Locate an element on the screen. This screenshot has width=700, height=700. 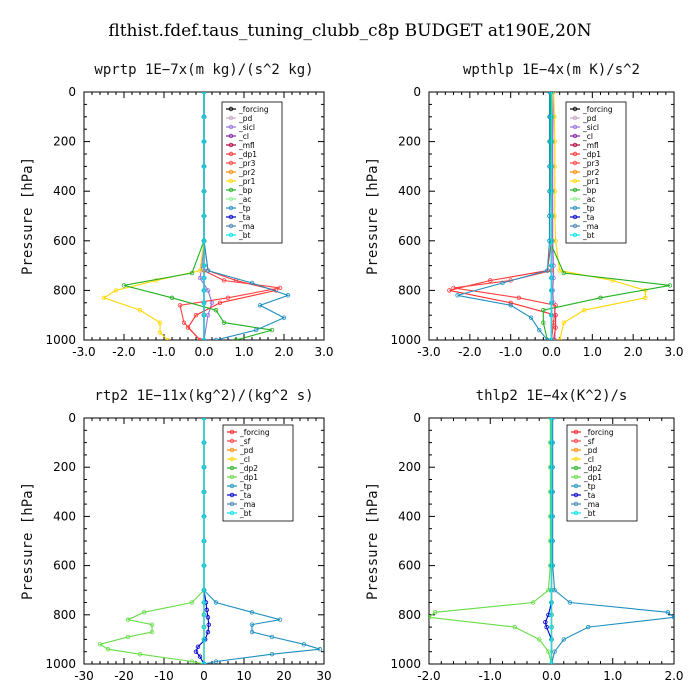
legend-label: _ma is located at coordinates (247, 504).